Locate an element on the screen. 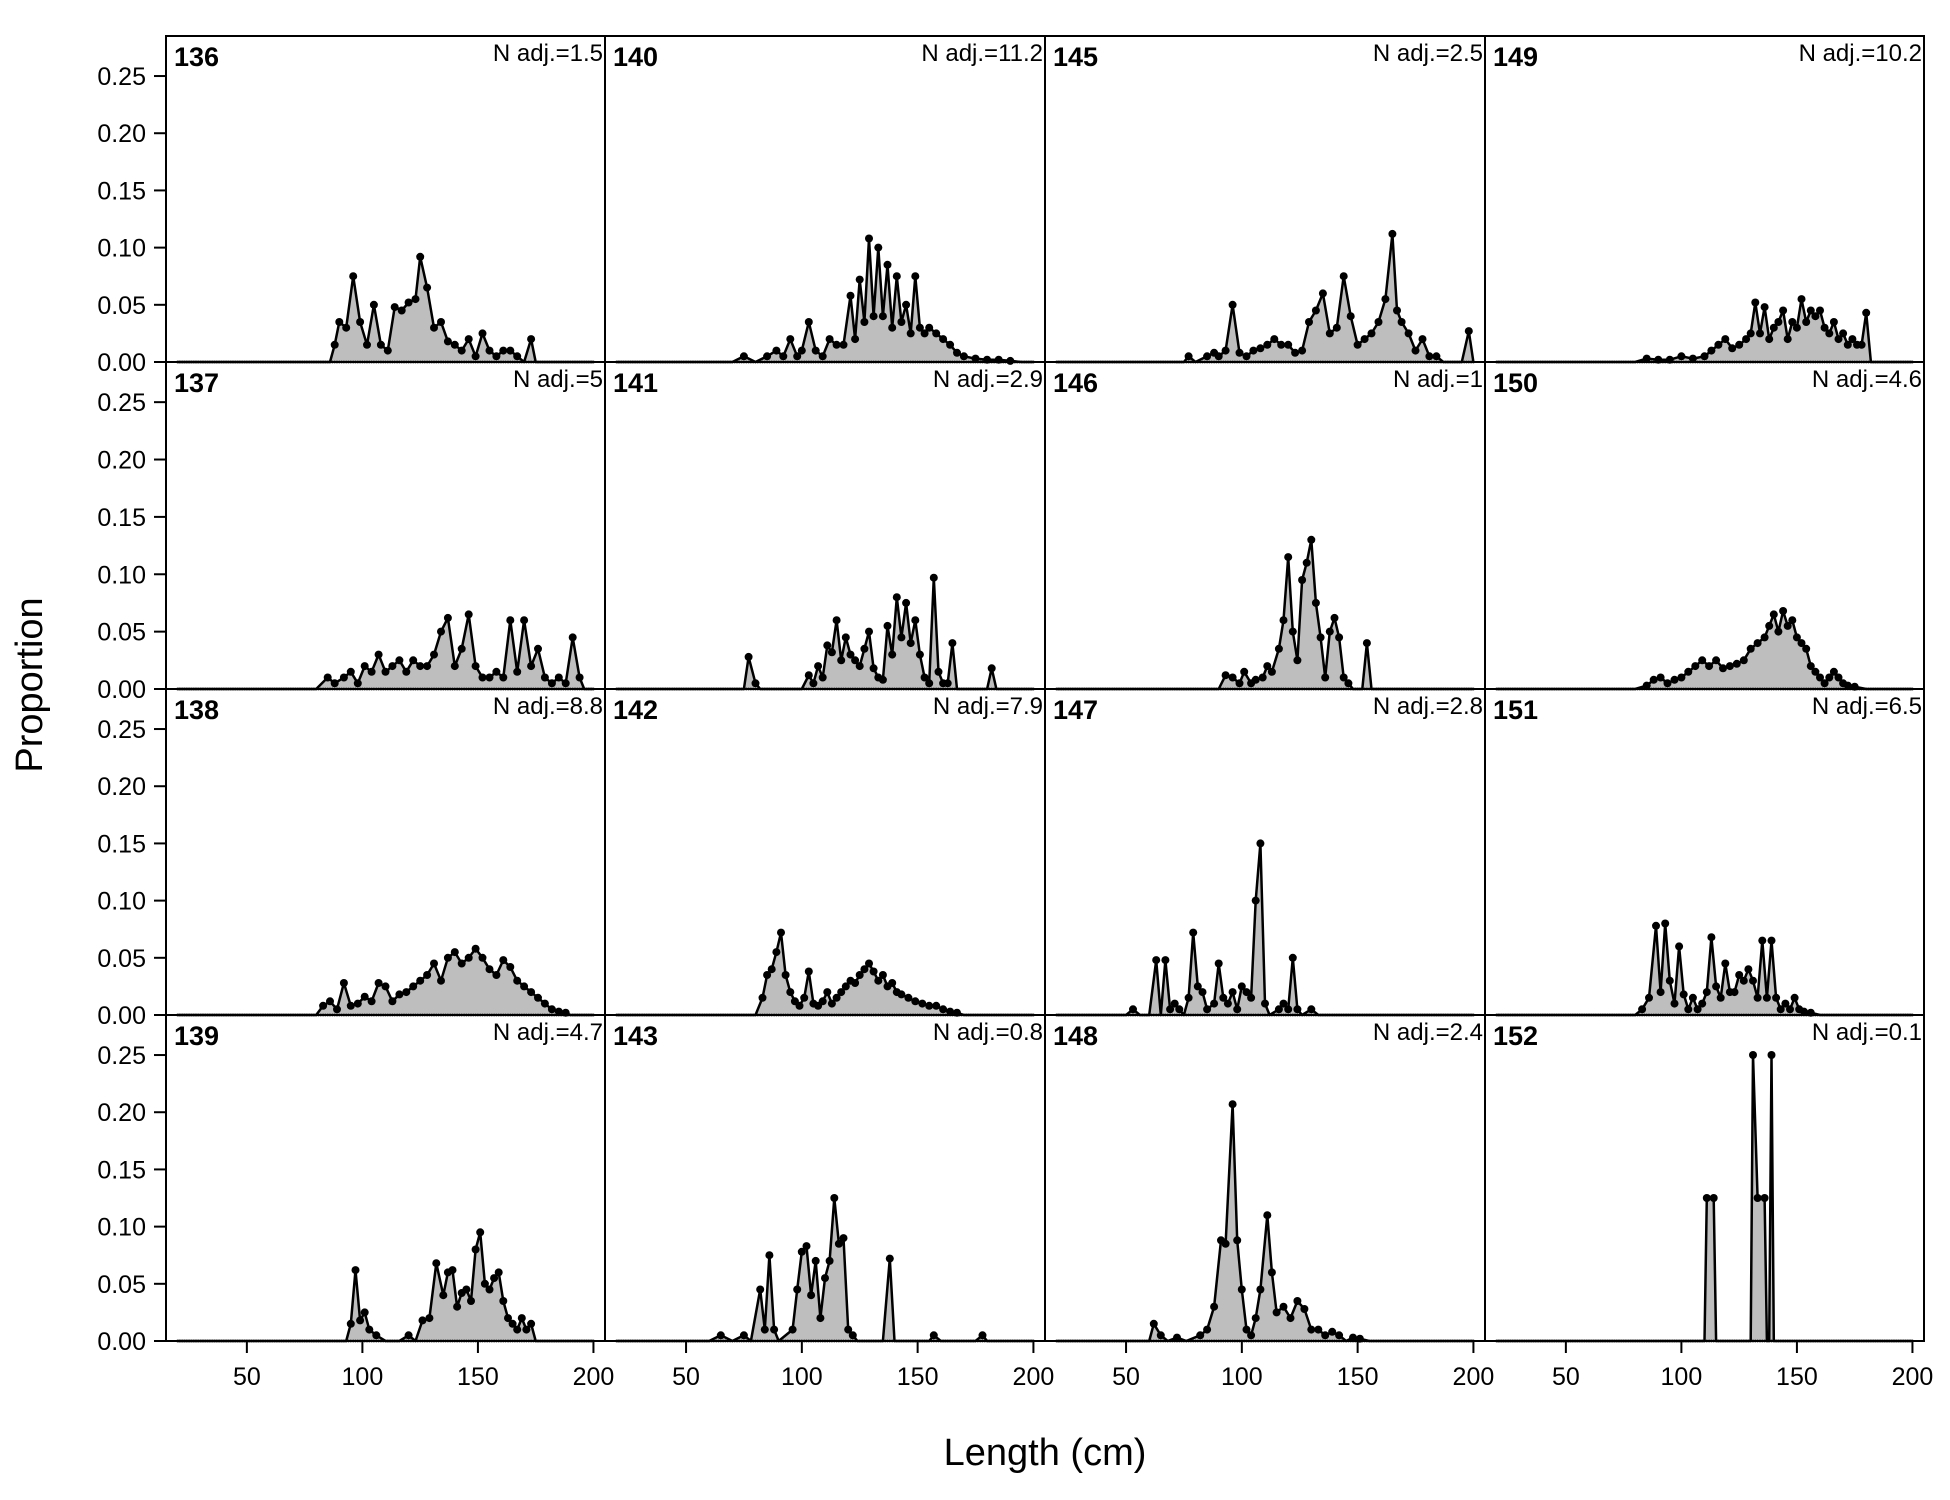 The width and height of the screenshot is (1950, 1500). y-tick-label: 0.25 is located at coordinates (121, 403).